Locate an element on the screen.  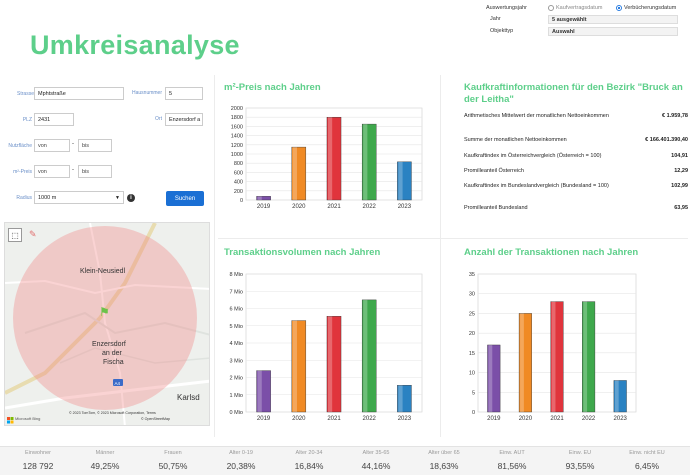
nutzflaeche-von-input: von is located at coordinates (52, 145).